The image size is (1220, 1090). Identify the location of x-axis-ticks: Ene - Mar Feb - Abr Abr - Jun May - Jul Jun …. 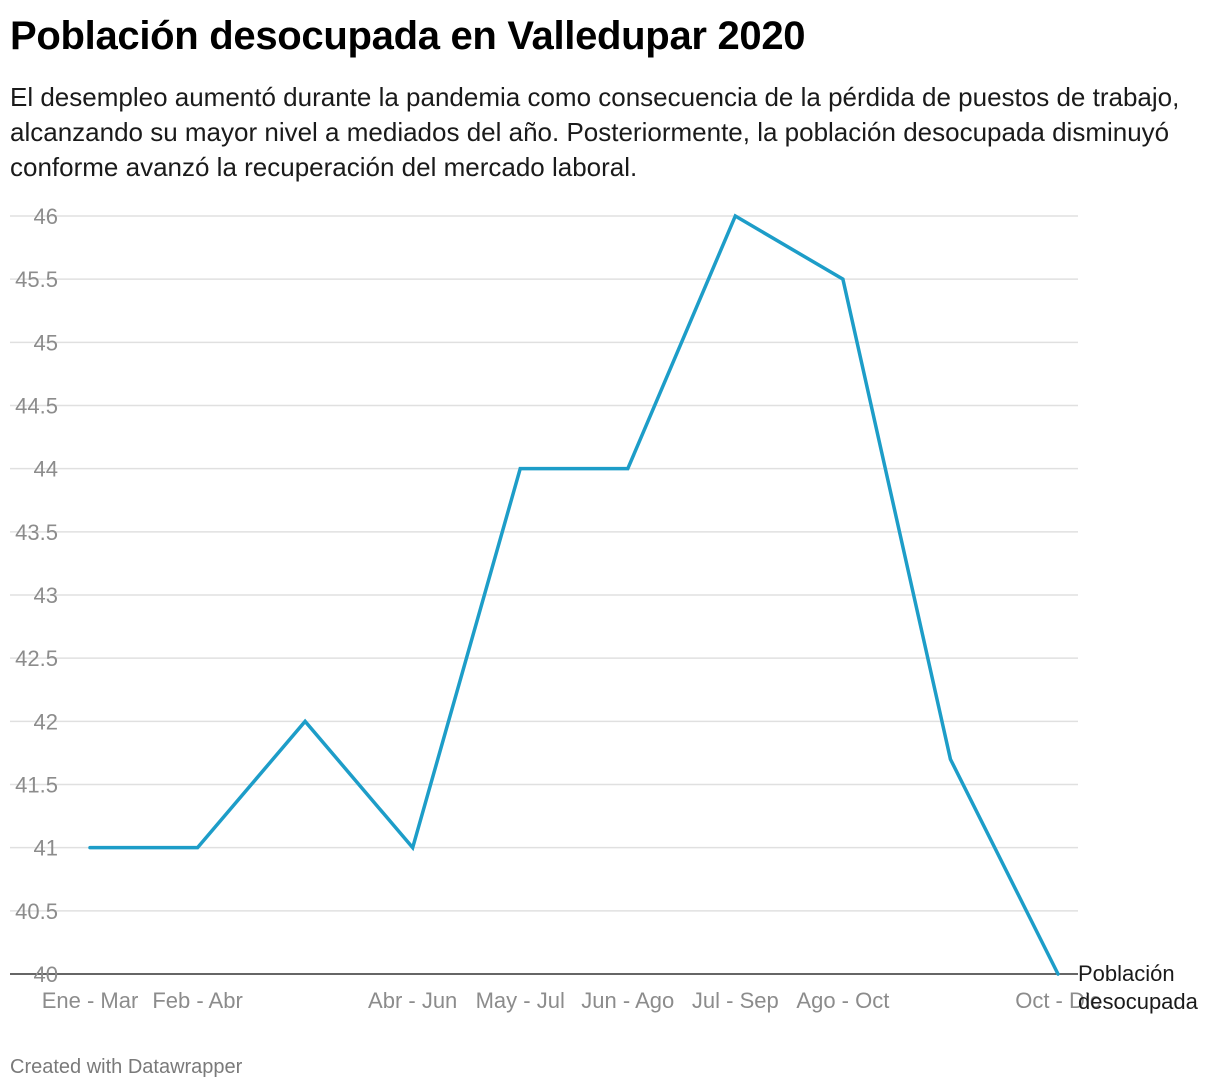
(571, 1000).